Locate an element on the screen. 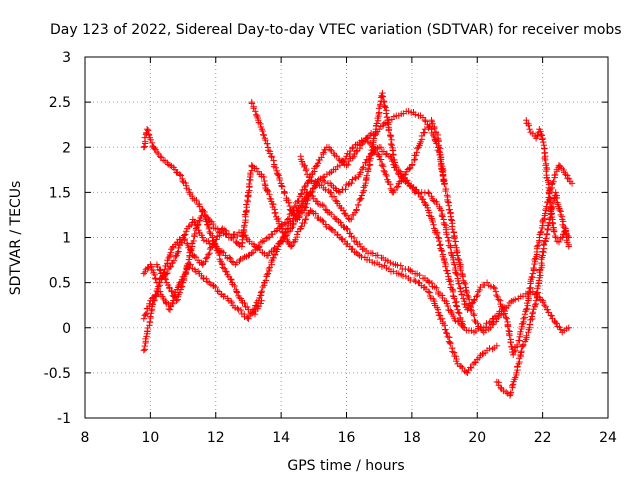 The width and height of the screenshot is (640, 480). y-tick-label: 2 is located at coordinates (66, 148).